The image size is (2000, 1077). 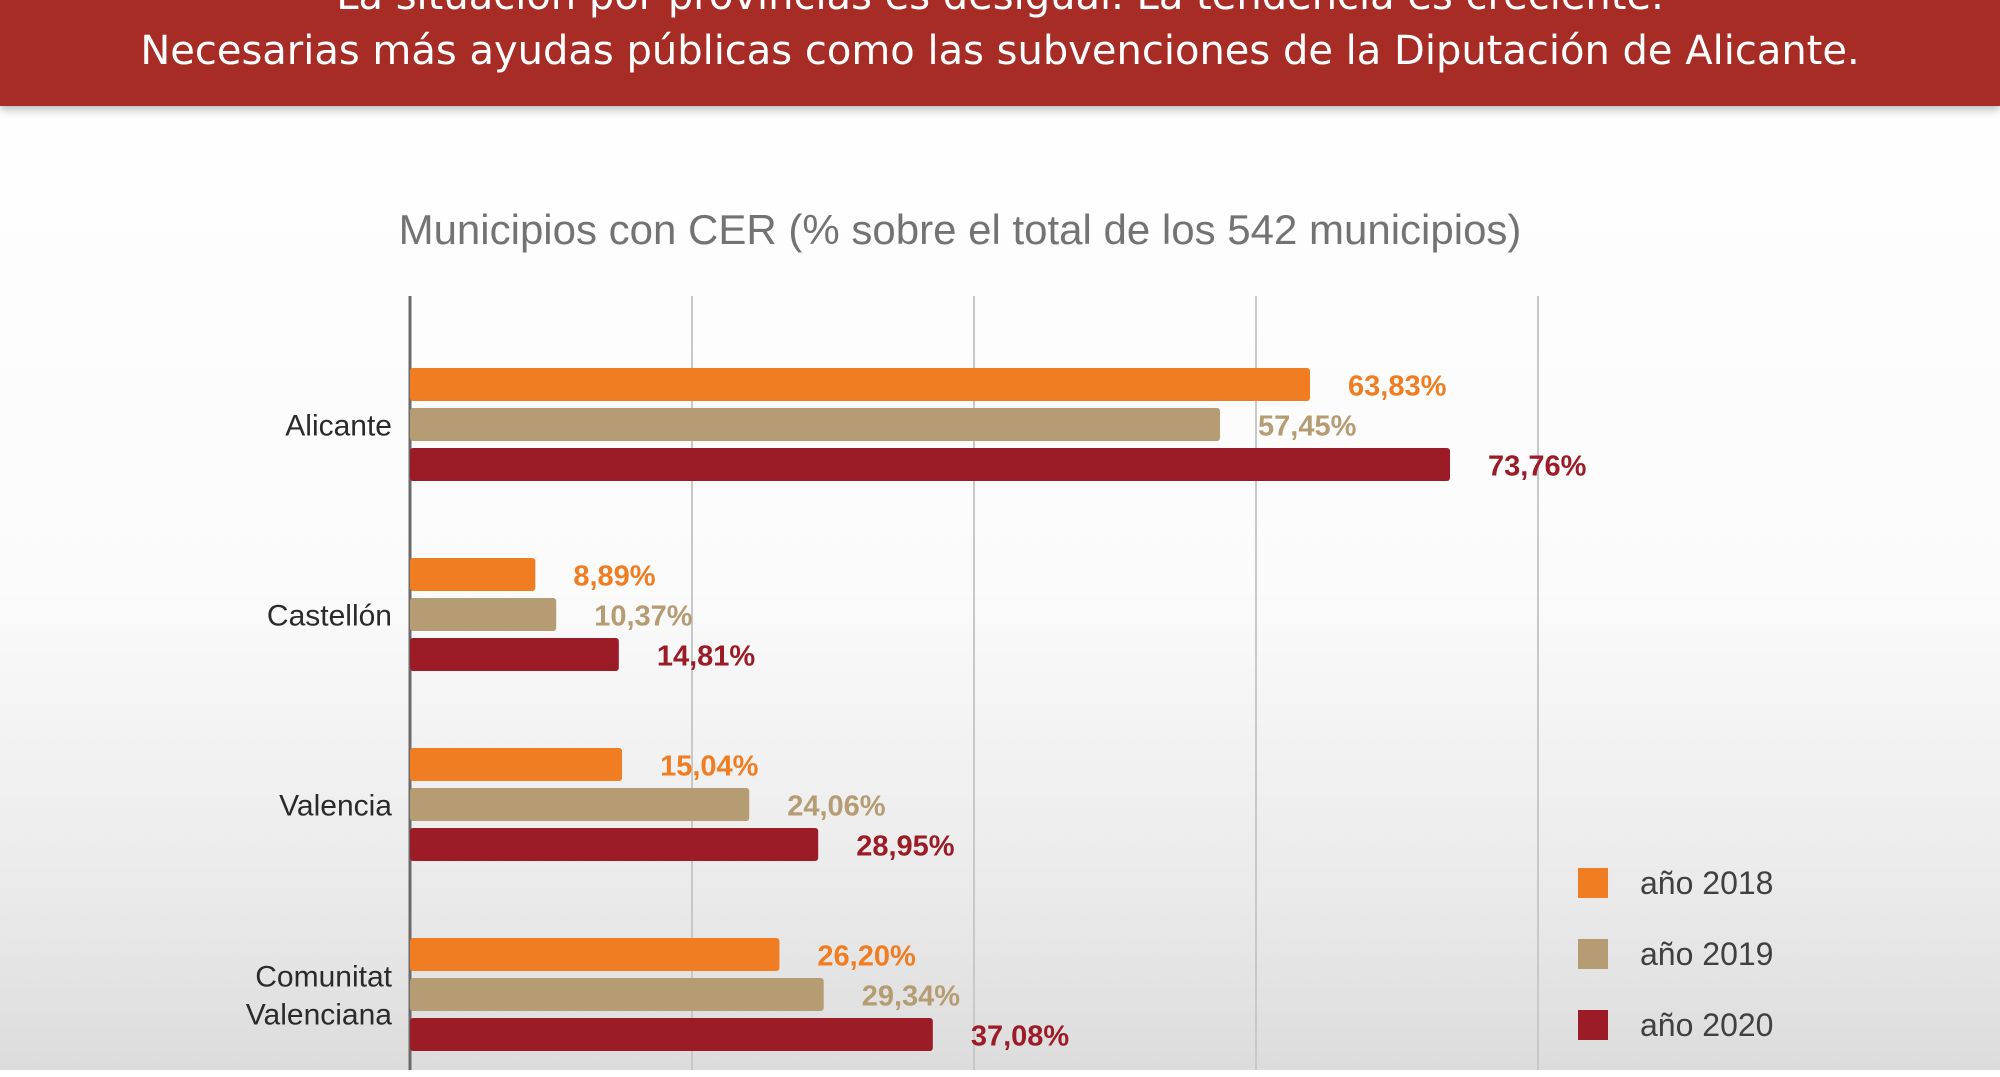 What do you see at coordinates (866, 957) in the screenshot?
I see `data-label-3-0: 26,20%` at bounding box center [866, 957].